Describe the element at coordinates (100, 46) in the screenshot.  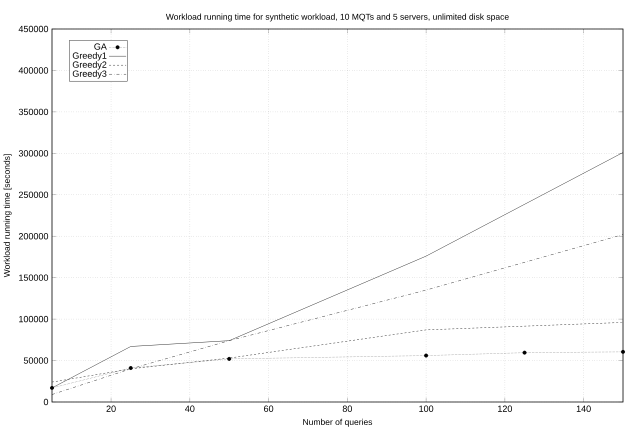
I see `legend-label: GA` at that location.